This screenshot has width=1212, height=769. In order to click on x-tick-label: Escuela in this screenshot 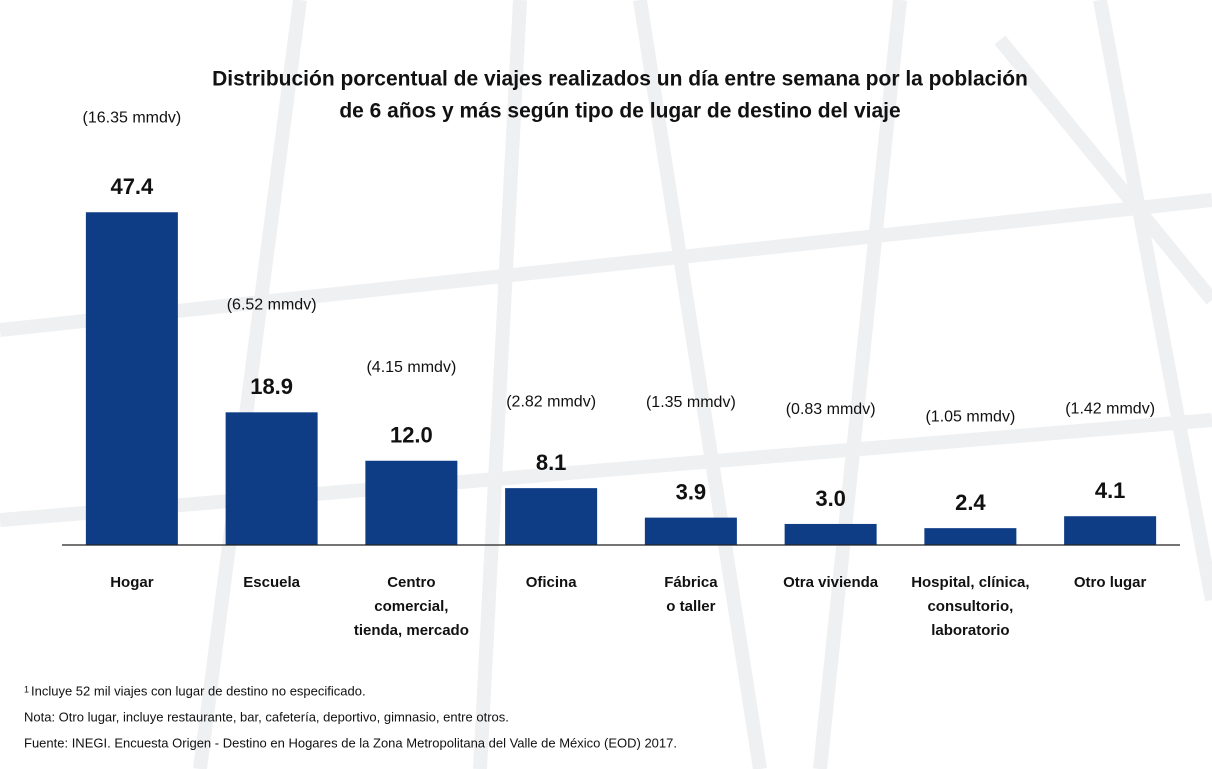, I will do `click(271, 582)`.